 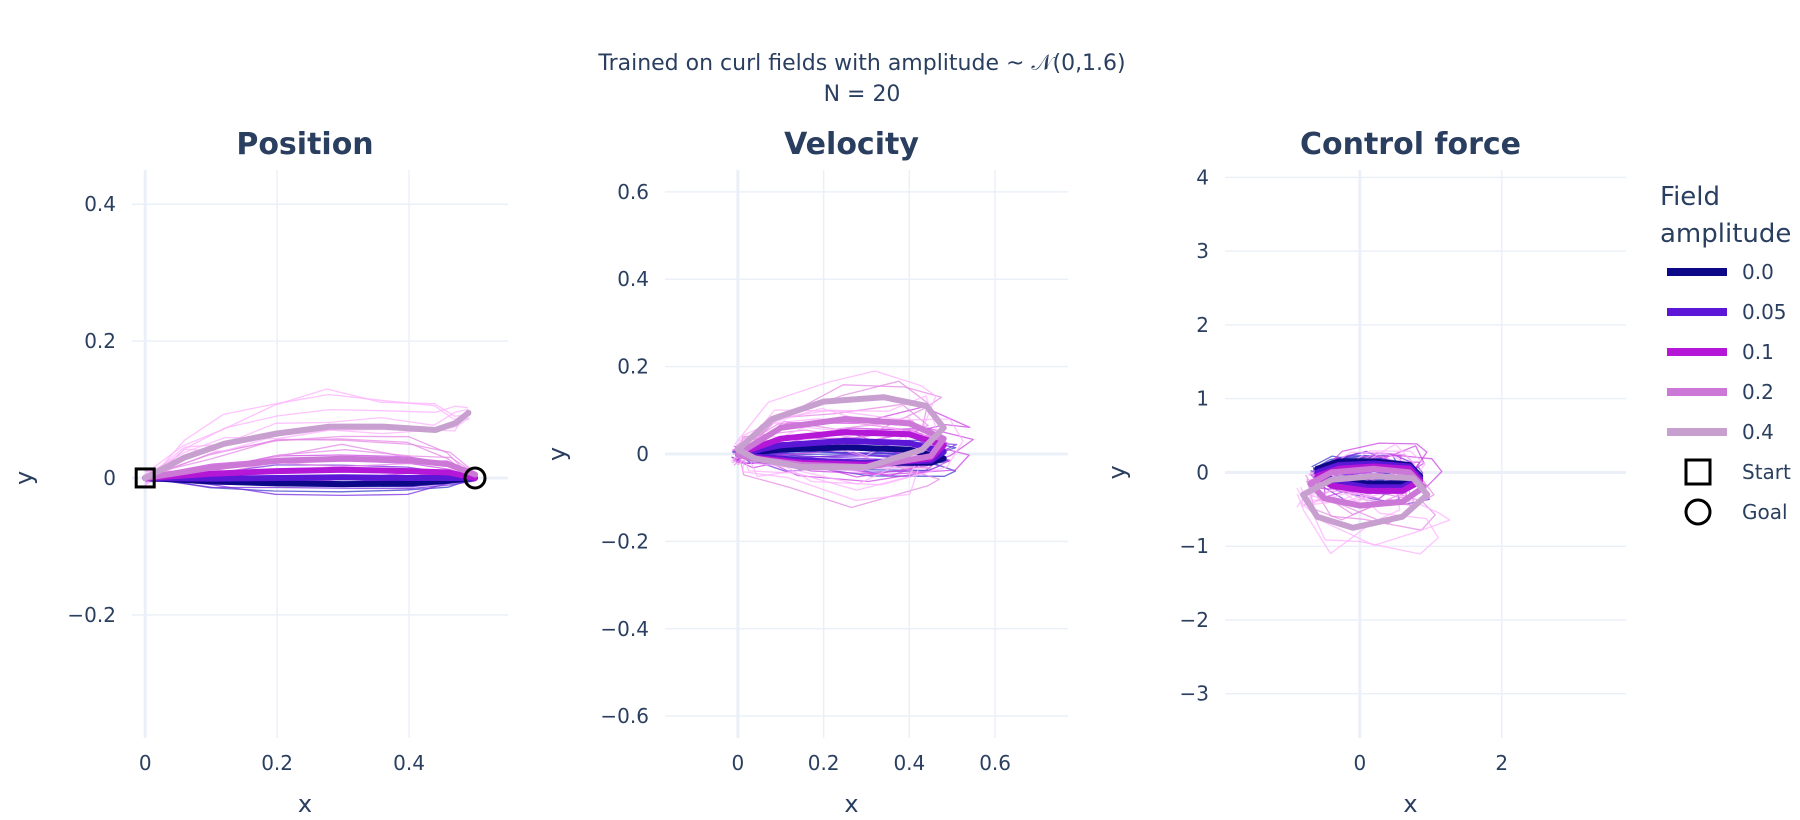 What do you see at coordinates (475, 478) in the screenshot?
I see `goal-marker` at bounding box center [475, 478].